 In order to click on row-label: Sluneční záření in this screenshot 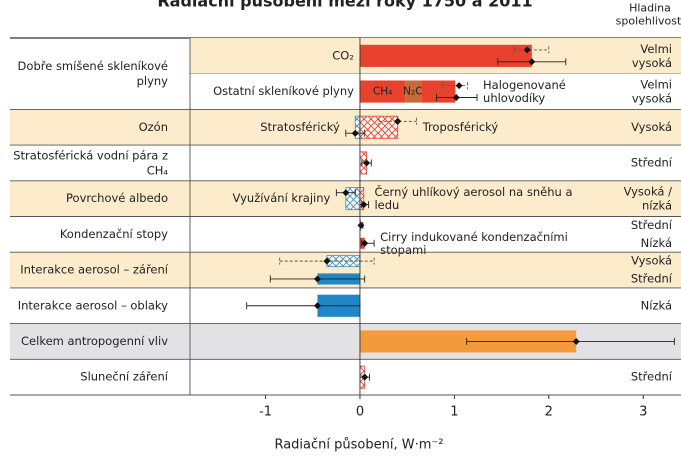, I will do `click(124, 377)`.